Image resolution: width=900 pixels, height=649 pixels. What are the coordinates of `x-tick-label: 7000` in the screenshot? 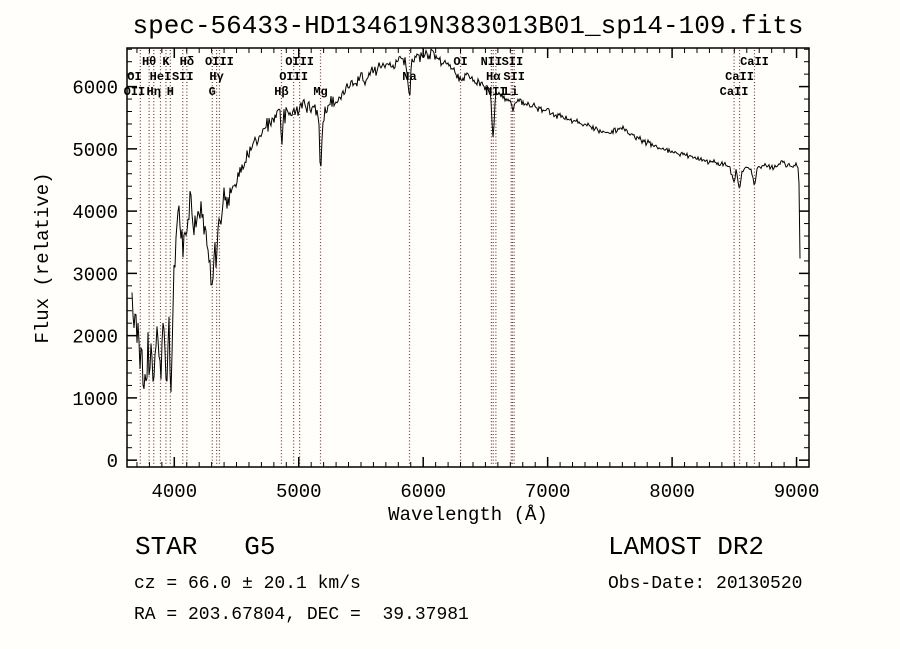 It's located at (548, 492).